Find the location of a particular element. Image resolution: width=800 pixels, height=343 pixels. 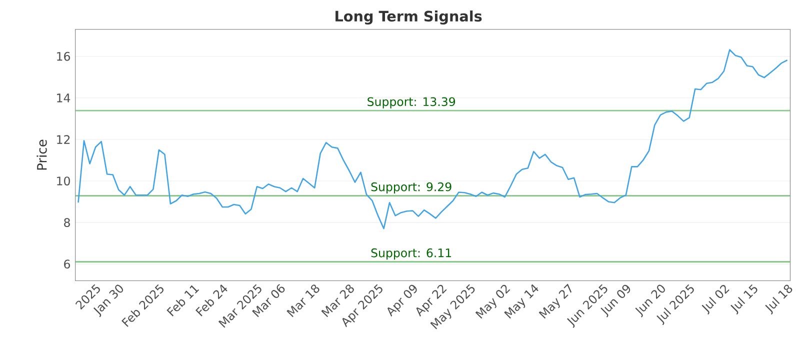

y-tick-label: 6 is located at coordinates (67, 264).